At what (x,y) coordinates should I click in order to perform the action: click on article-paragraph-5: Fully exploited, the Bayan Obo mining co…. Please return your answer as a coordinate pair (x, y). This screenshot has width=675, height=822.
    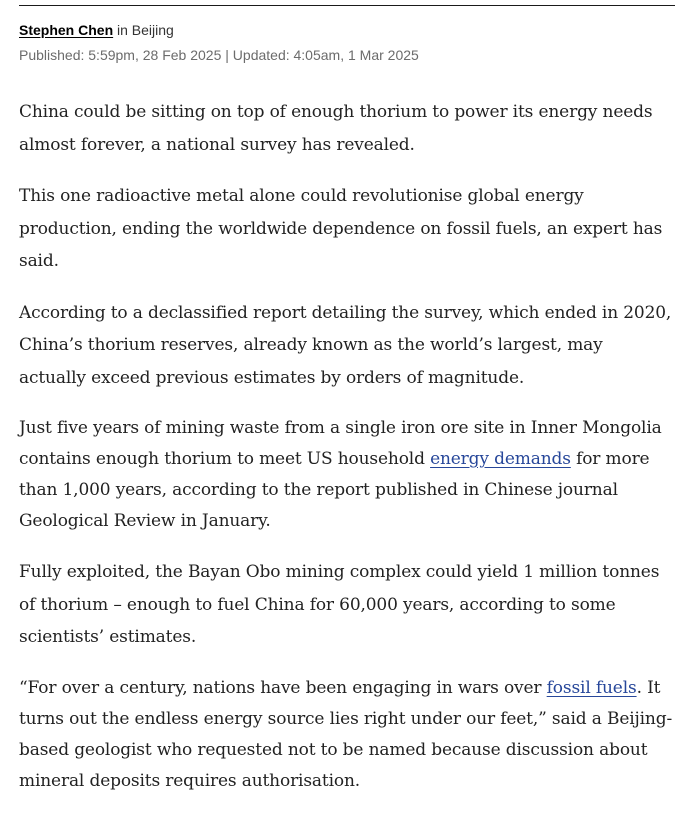
    Looking at the image, I should click on (339, 604).